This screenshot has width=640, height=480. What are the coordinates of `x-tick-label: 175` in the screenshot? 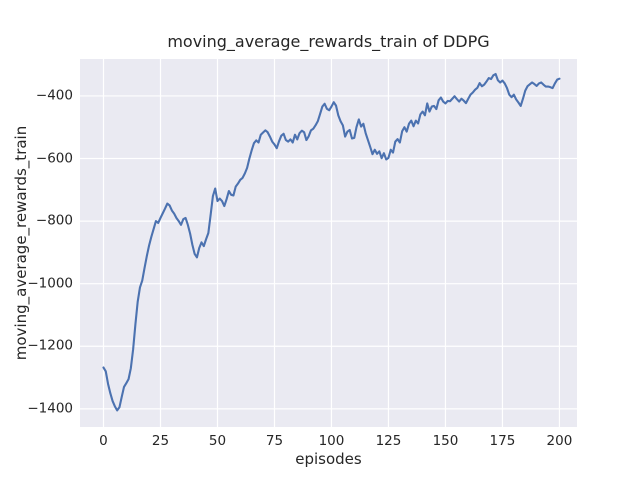 It's located at (502, 441).